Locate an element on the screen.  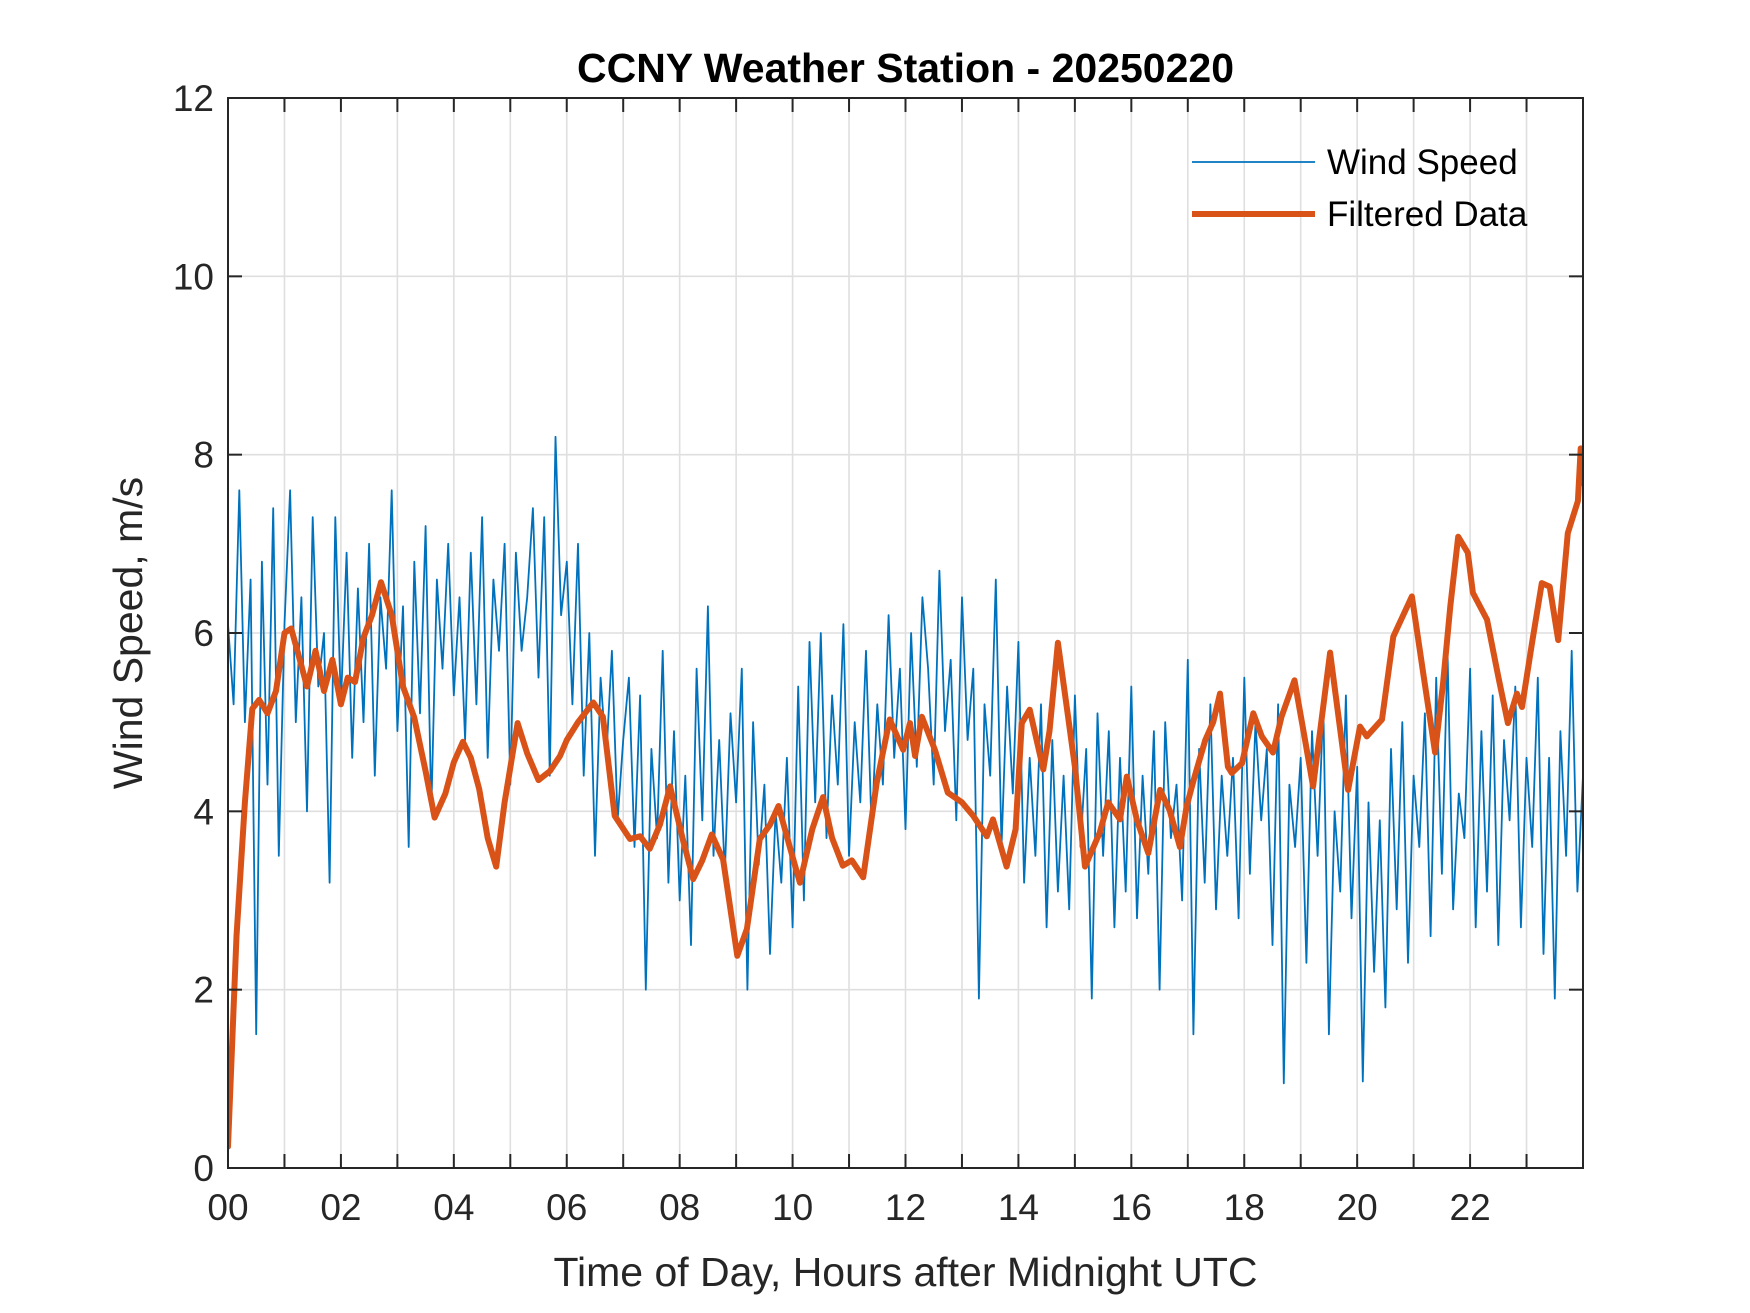
x-tick-label: 14 is located at coordinates (1018, 1207).